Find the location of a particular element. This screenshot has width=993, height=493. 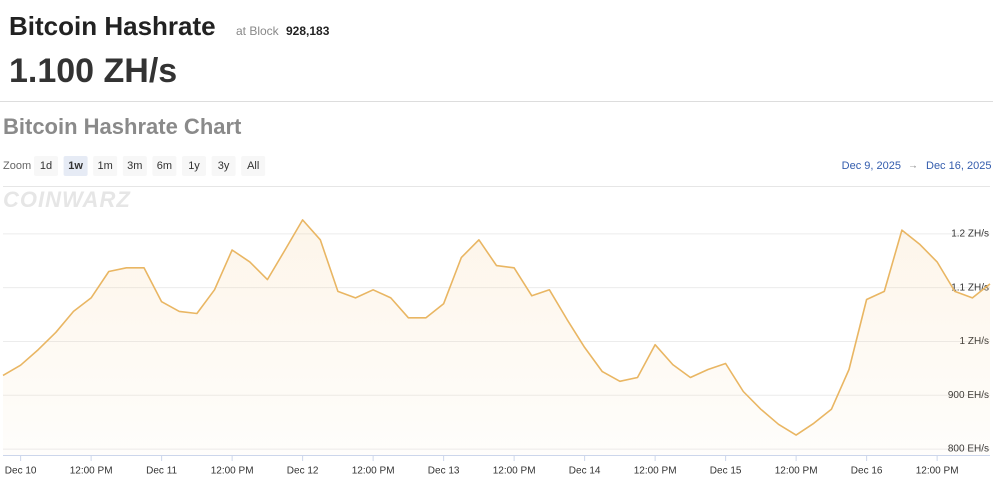

x-tick-label: Dec 13 is located at coordinates (444, 471).